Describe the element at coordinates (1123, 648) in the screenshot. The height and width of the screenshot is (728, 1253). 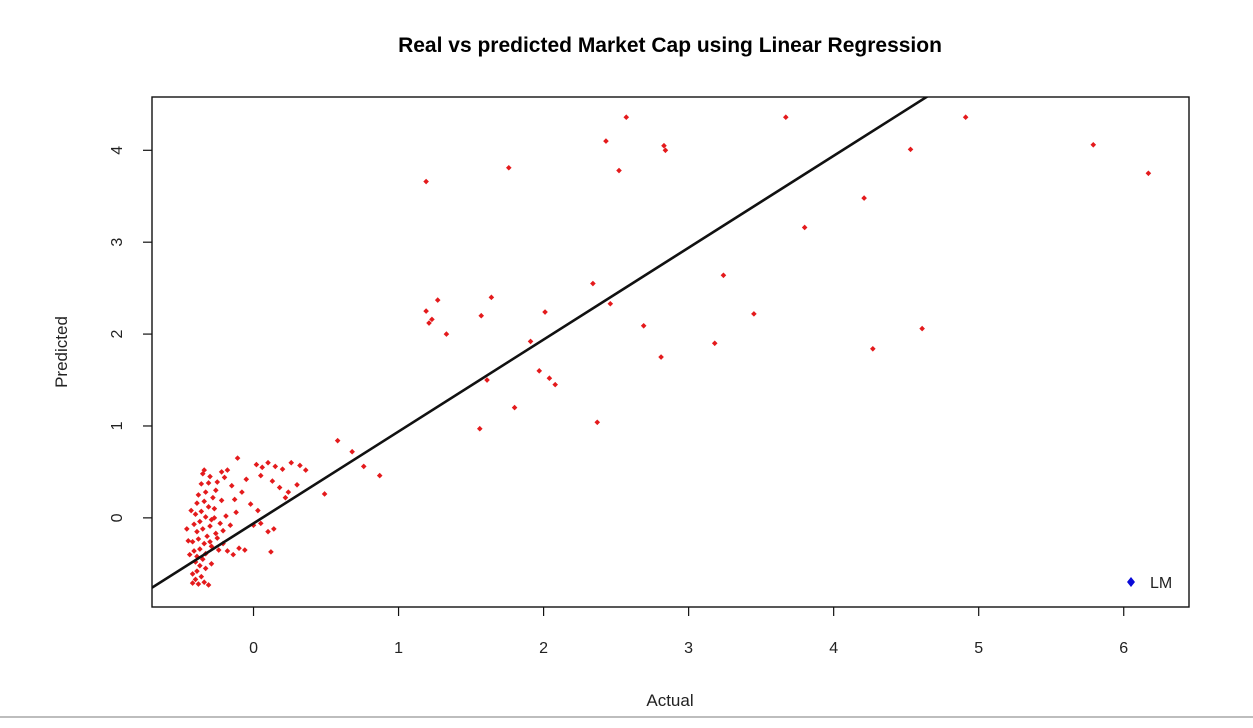
I see `x-tick-label: 6` at that location.